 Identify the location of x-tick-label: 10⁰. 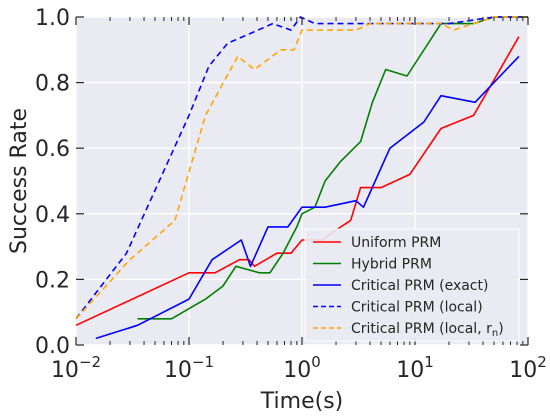
(302, 368).